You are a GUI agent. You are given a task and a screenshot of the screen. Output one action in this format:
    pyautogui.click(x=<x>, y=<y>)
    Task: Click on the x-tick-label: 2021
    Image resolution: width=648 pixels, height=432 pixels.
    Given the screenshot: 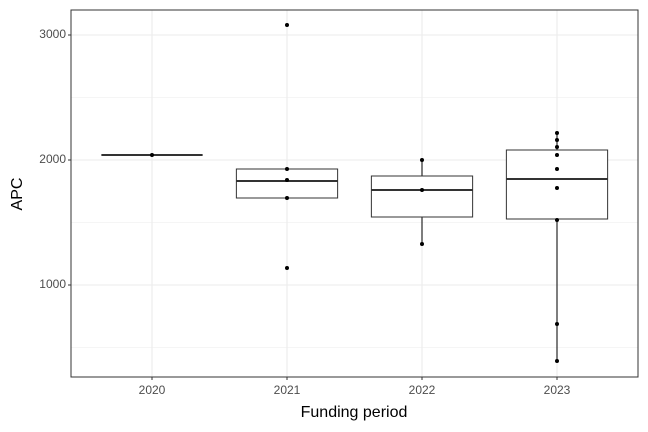 What is the action you would take?
    pyautogui.click(x=287, y=390)
    